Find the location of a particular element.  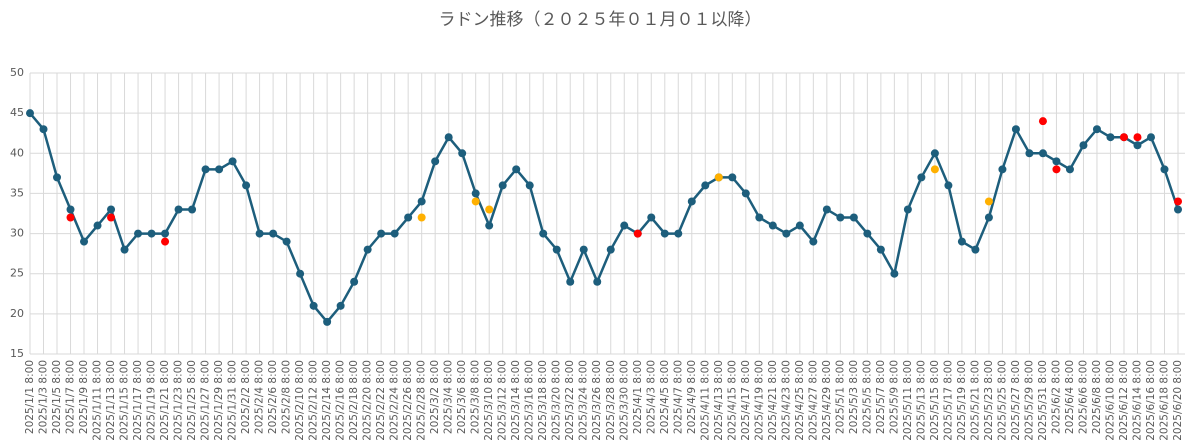

x-tick-label: 2025/3/18 8:00 is located at coordinates (543, 400).